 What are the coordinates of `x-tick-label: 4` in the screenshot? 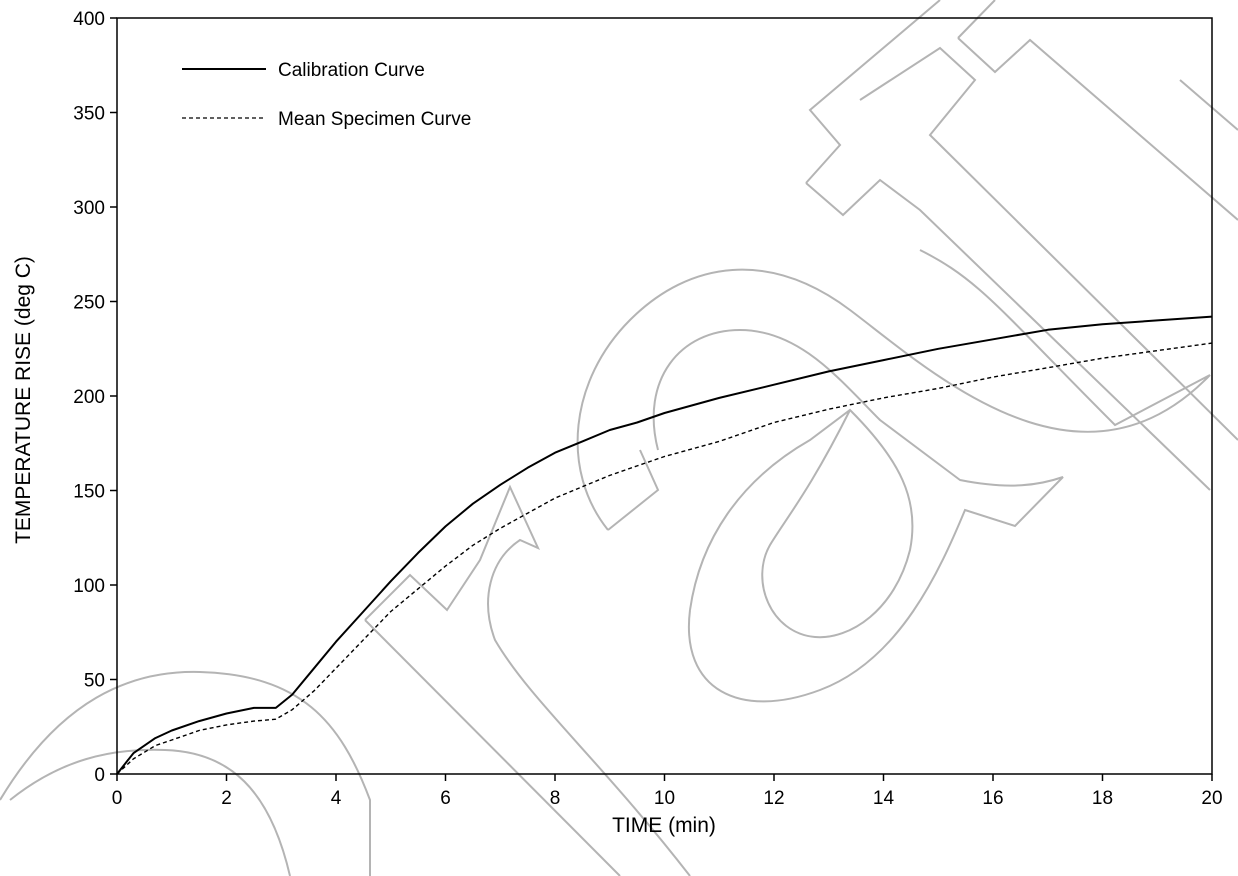 It's located at (336, 798).